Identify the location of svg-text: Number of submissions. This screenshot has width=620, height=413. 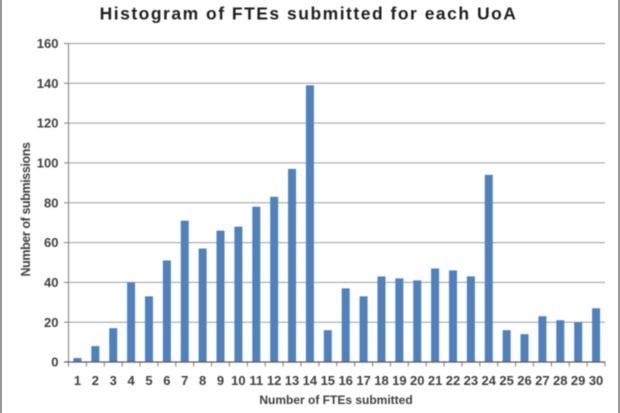
(26, 209).